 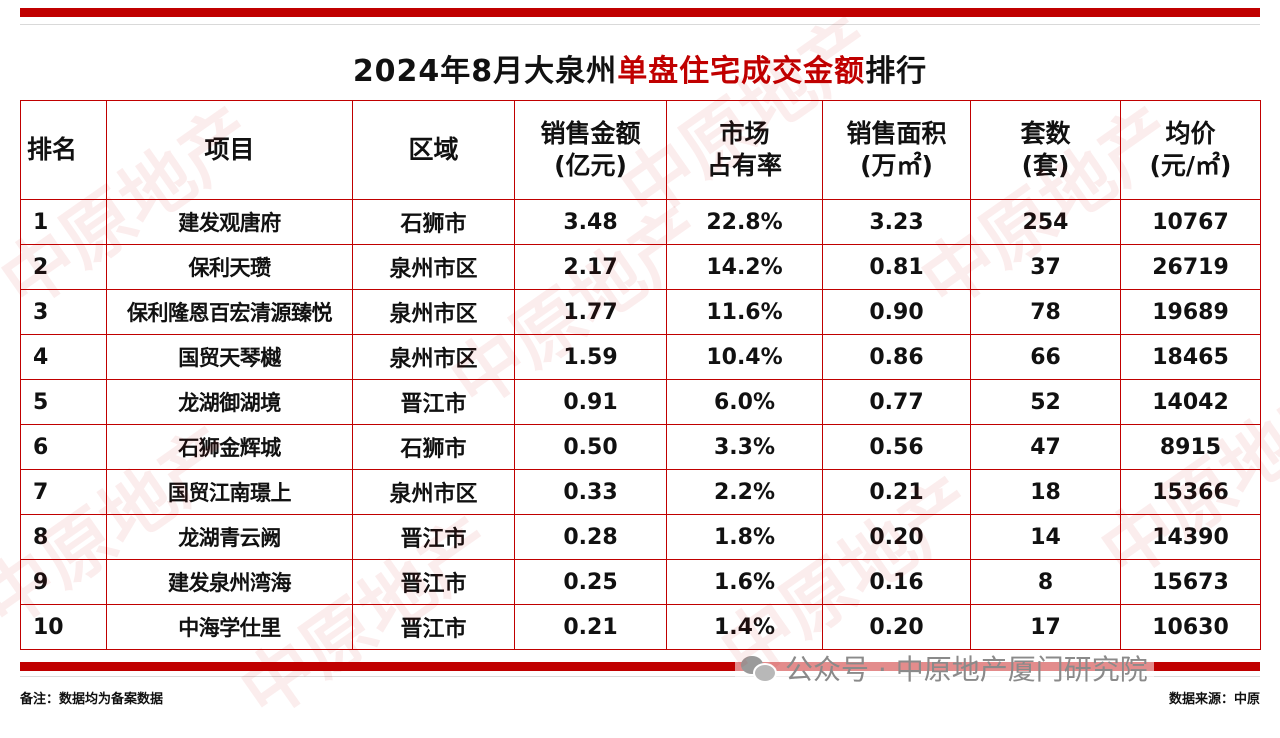 I want to click on cell-units: 47, so click(x=1045, y=447).